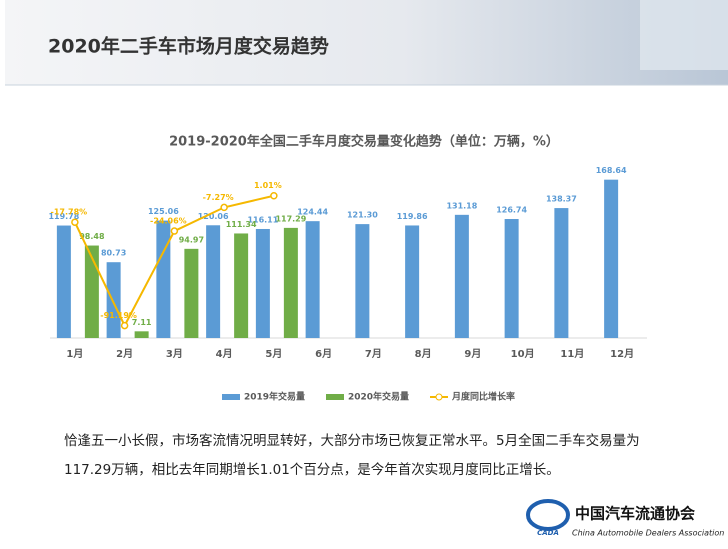 The width and height of the screenshot is (728, 549). I want to click on data-label: 120.06, so click(213, 216).